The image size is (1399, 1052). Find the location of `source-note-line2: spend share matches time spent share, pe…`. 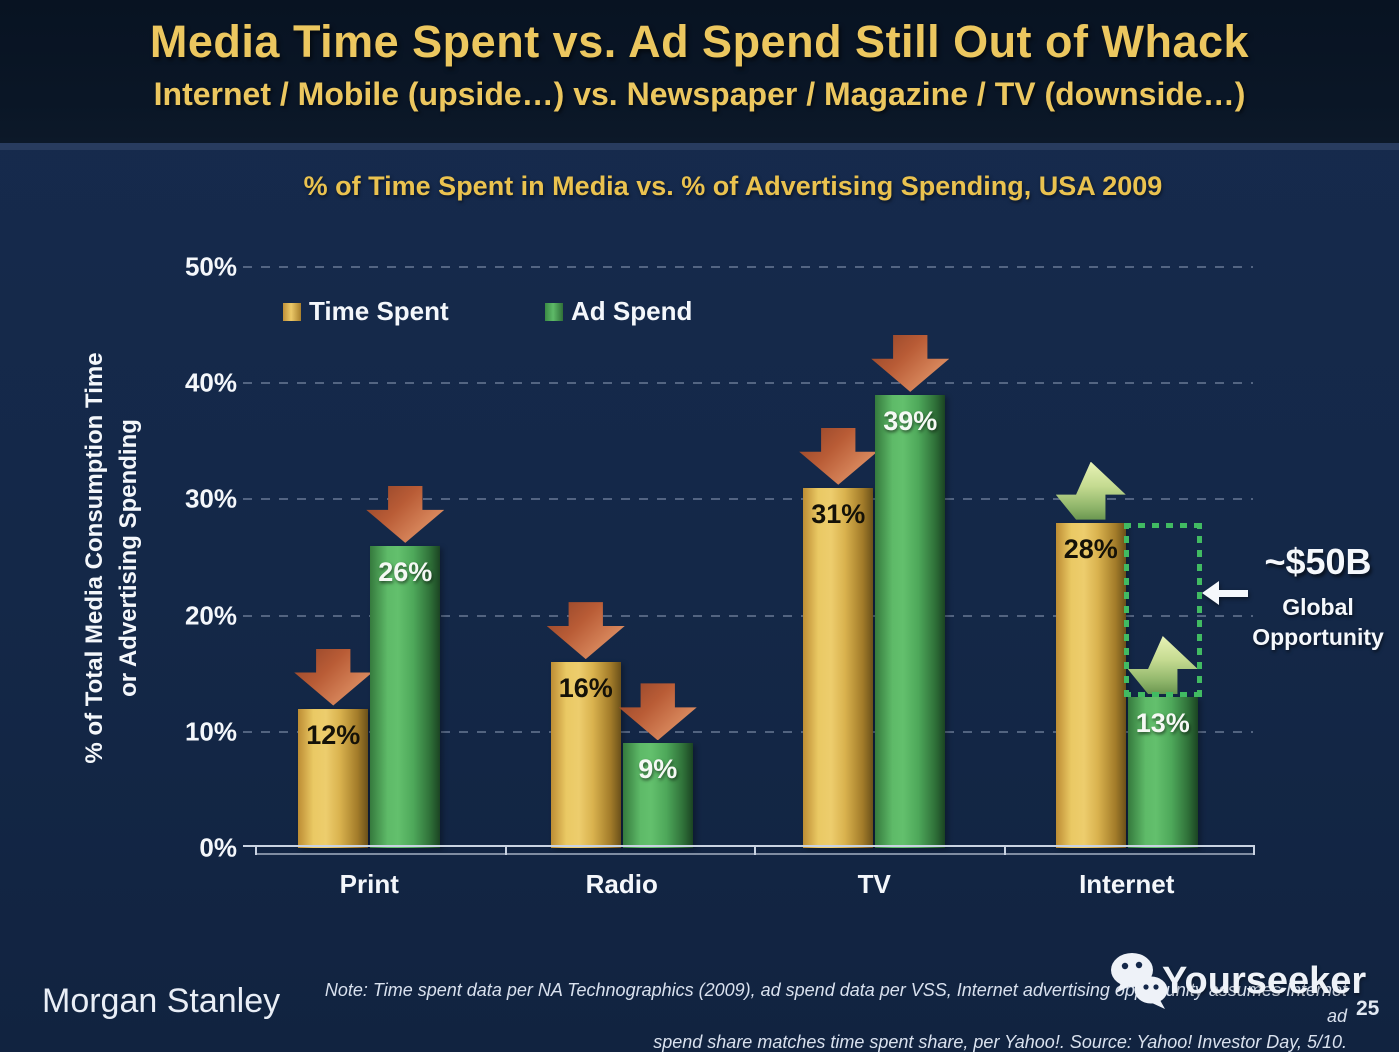

source-note-line2: spend share matches time spent share, pe… is located at coordinates (1000, 1042).